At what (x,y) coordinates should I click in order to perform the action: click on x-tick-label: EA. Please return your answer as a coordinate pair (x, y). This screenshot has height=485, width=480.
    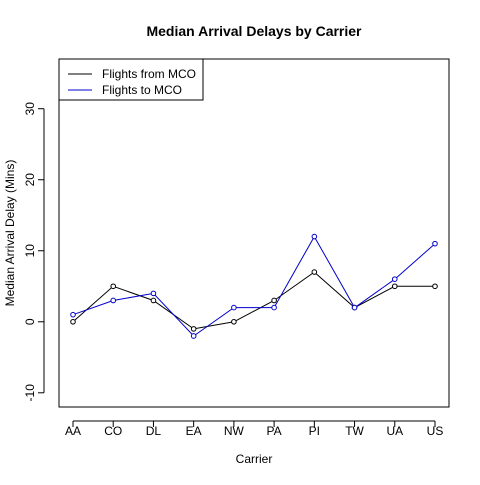
    Looking at the image, I should click on (194, 431).